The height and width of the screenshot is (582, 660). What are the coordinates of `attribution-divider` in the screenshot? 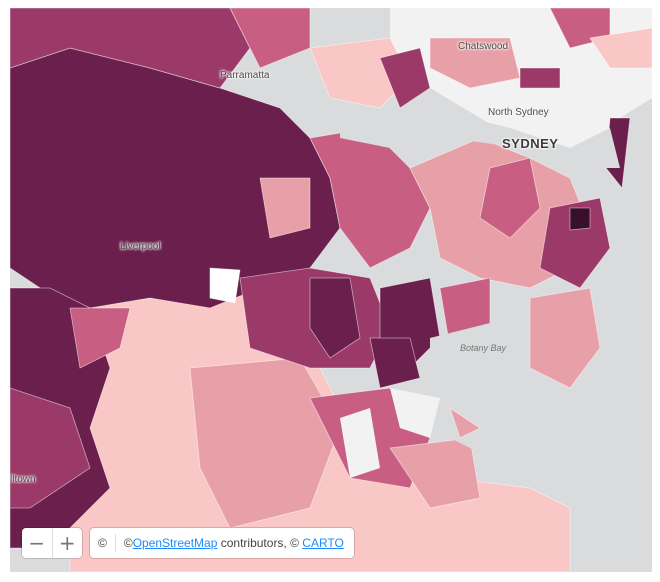 It's located at (115, 543).